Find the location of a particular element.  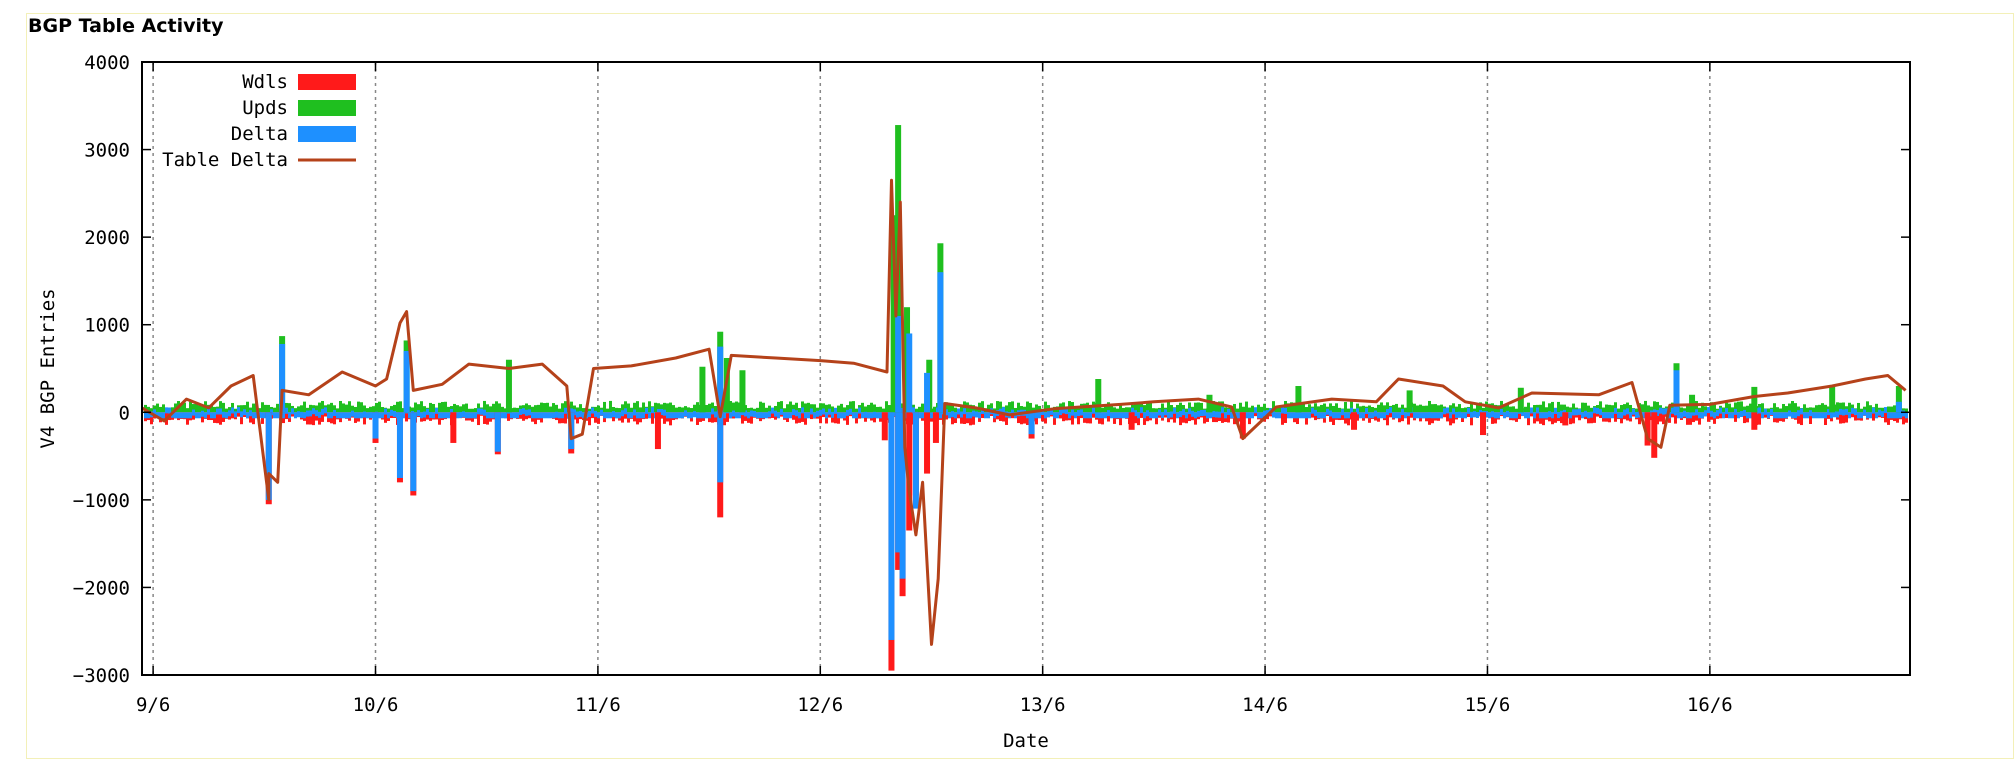

y-tick-label: −2000 is located at coordinates (101, 588).